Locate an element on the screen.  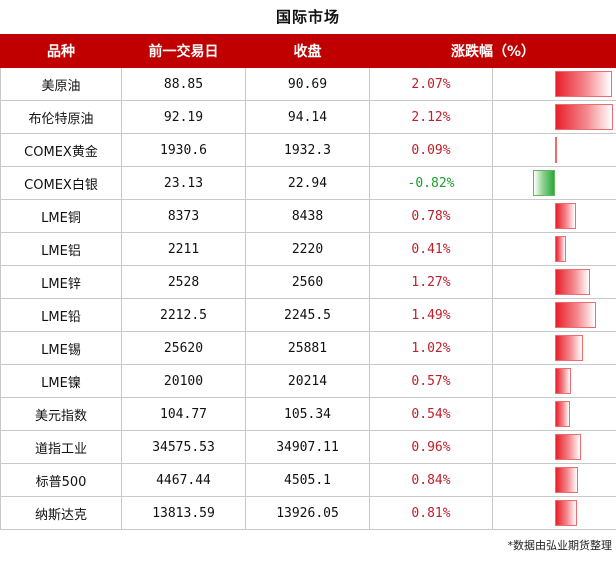
close-value-cell: 105.34 is located at coordinates (307, 414).